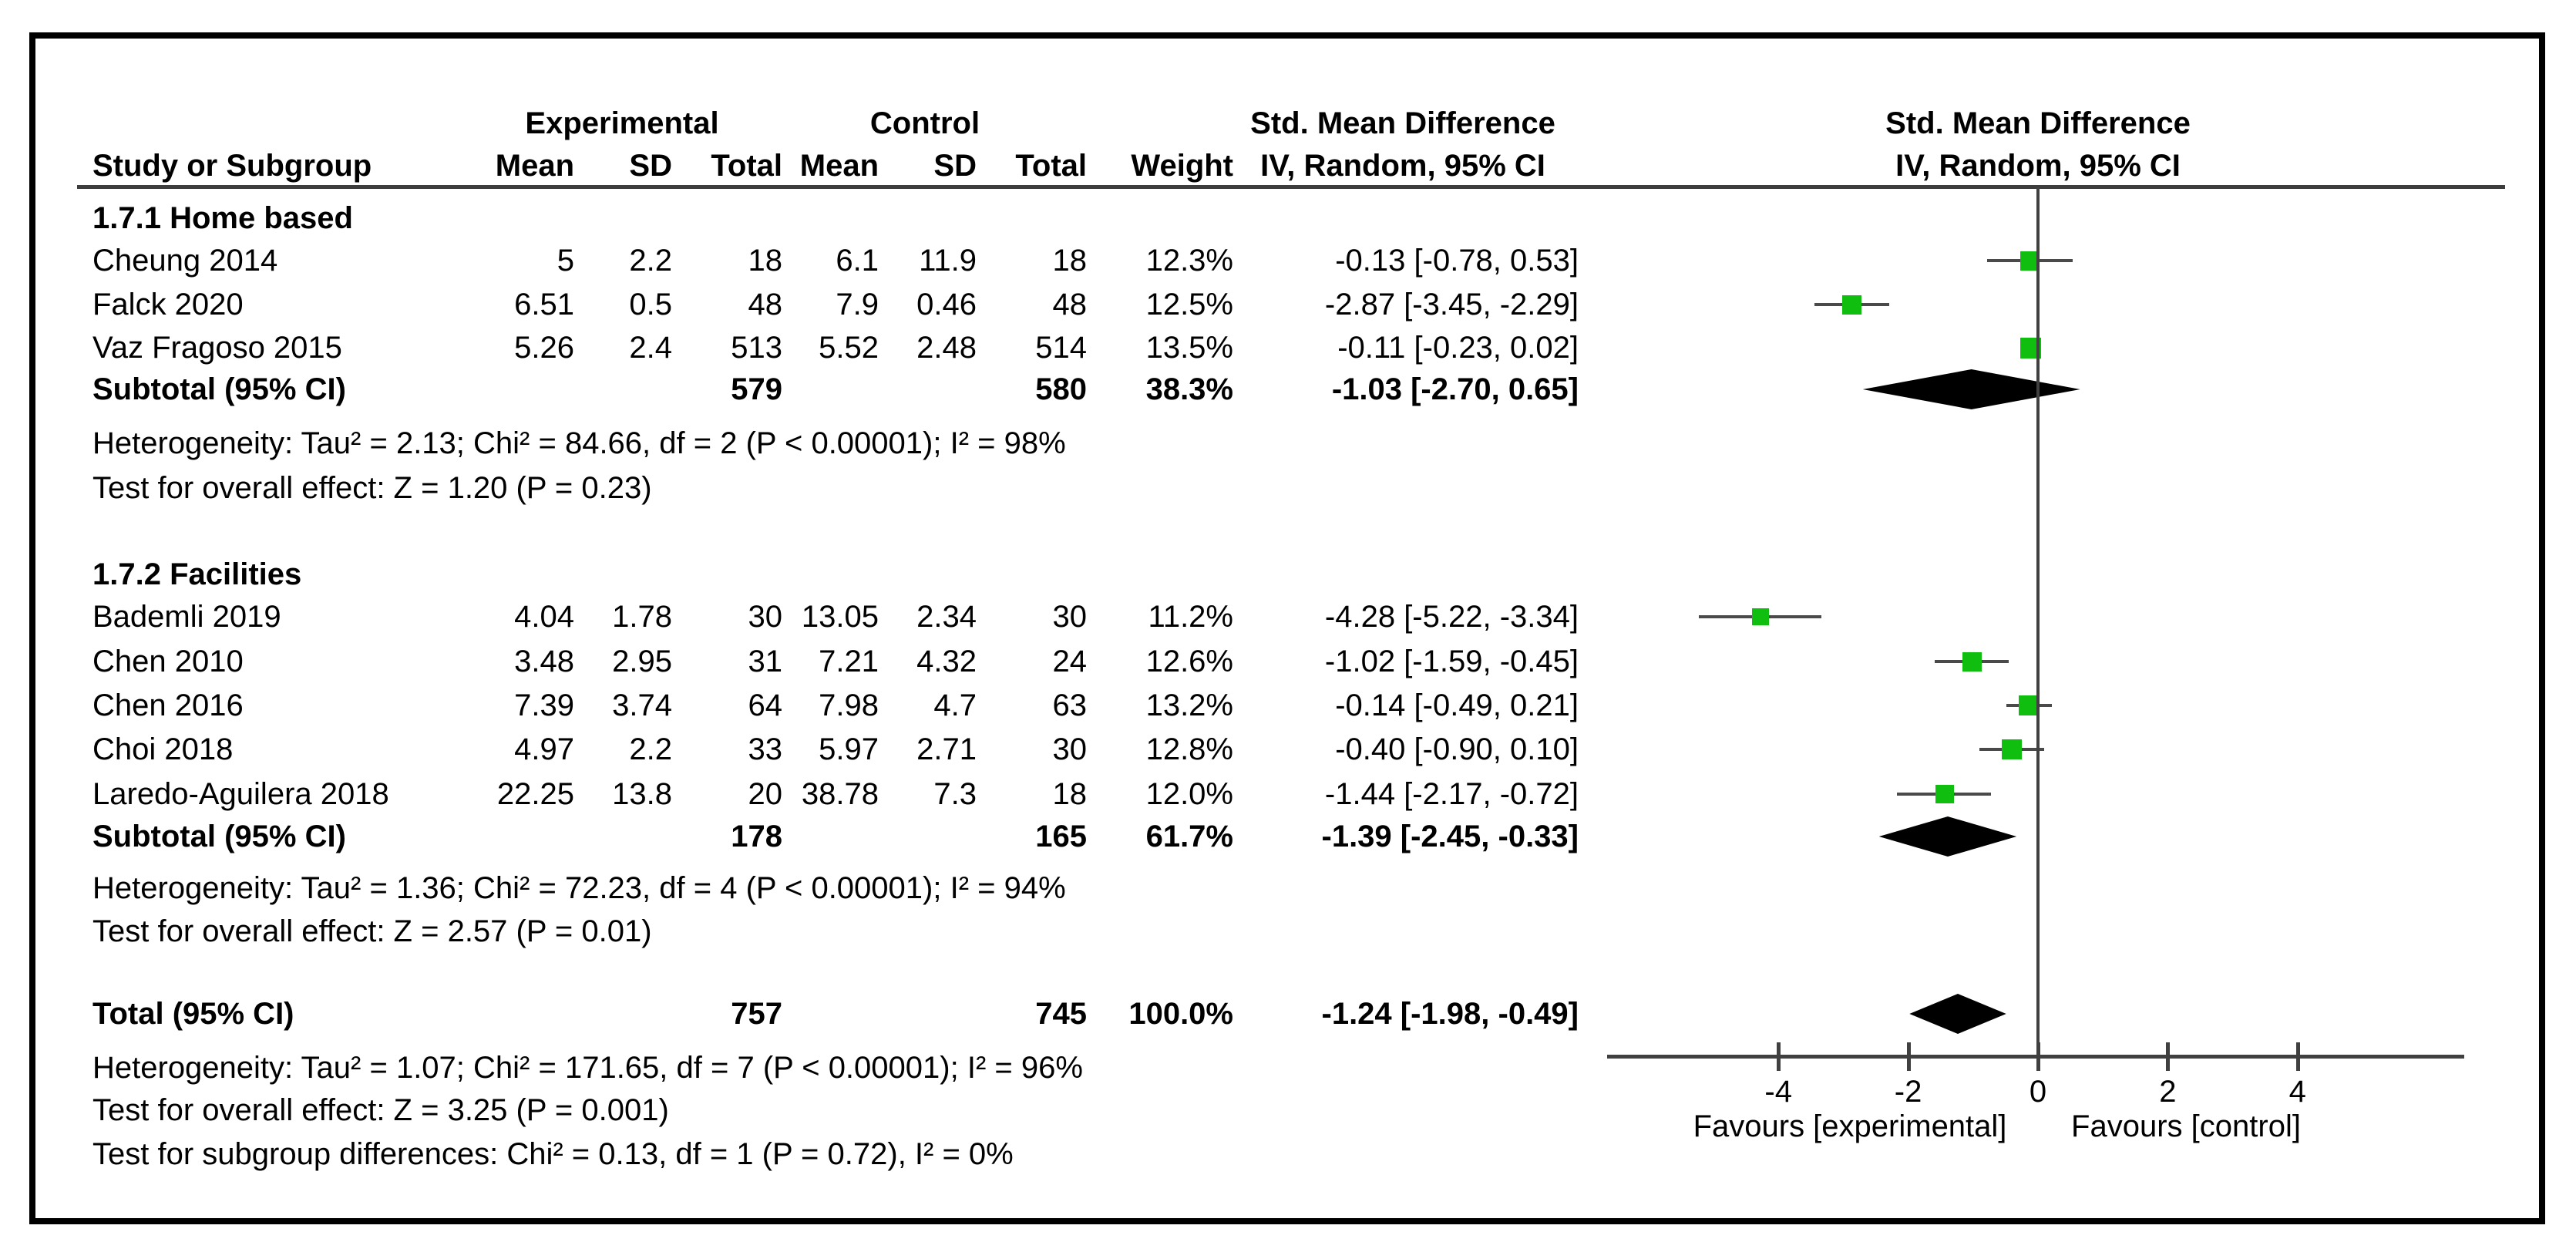 The height and width of the screenshot is (1259, 2576). What do you see at coordinates (232, 166) in the screenshot?
I see `header-study-or-subgroup: Study or Subgroup` at bounding box center [232, 166].